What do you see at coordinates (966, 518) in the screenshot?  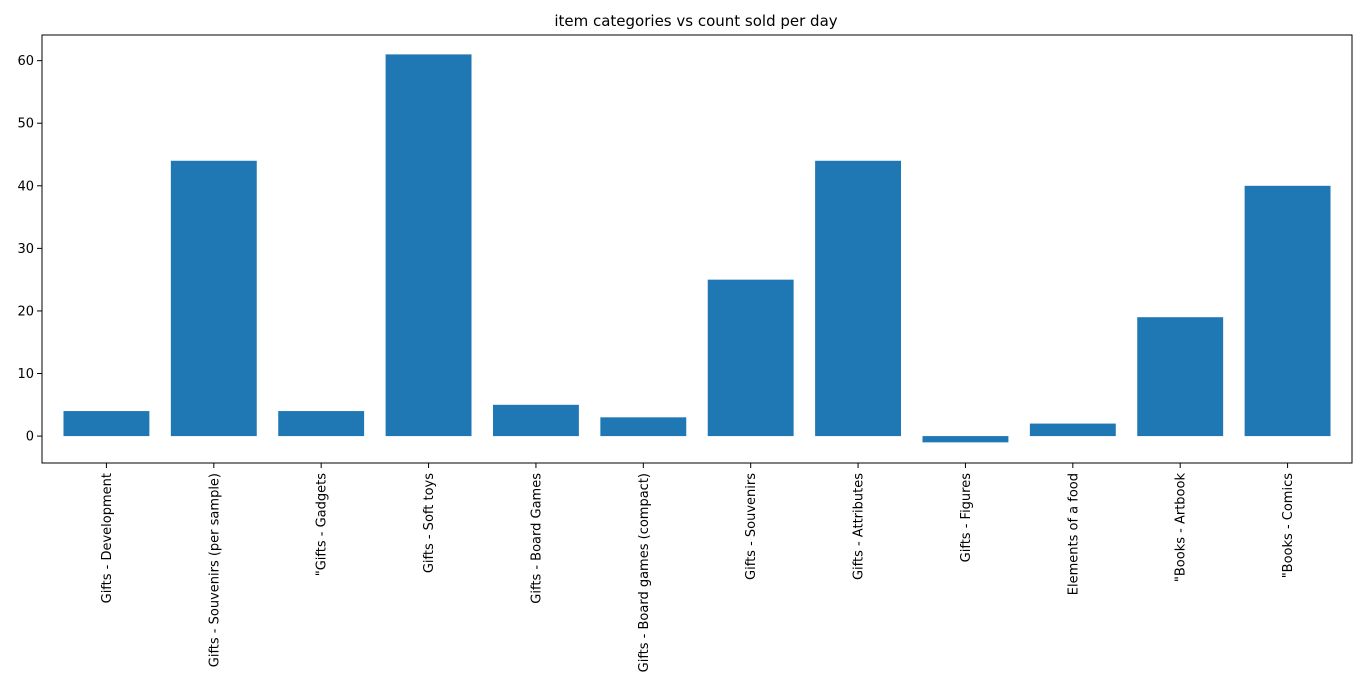 I see `x-tick-label: Gifts - Figures` at bounding box center [966, 518].